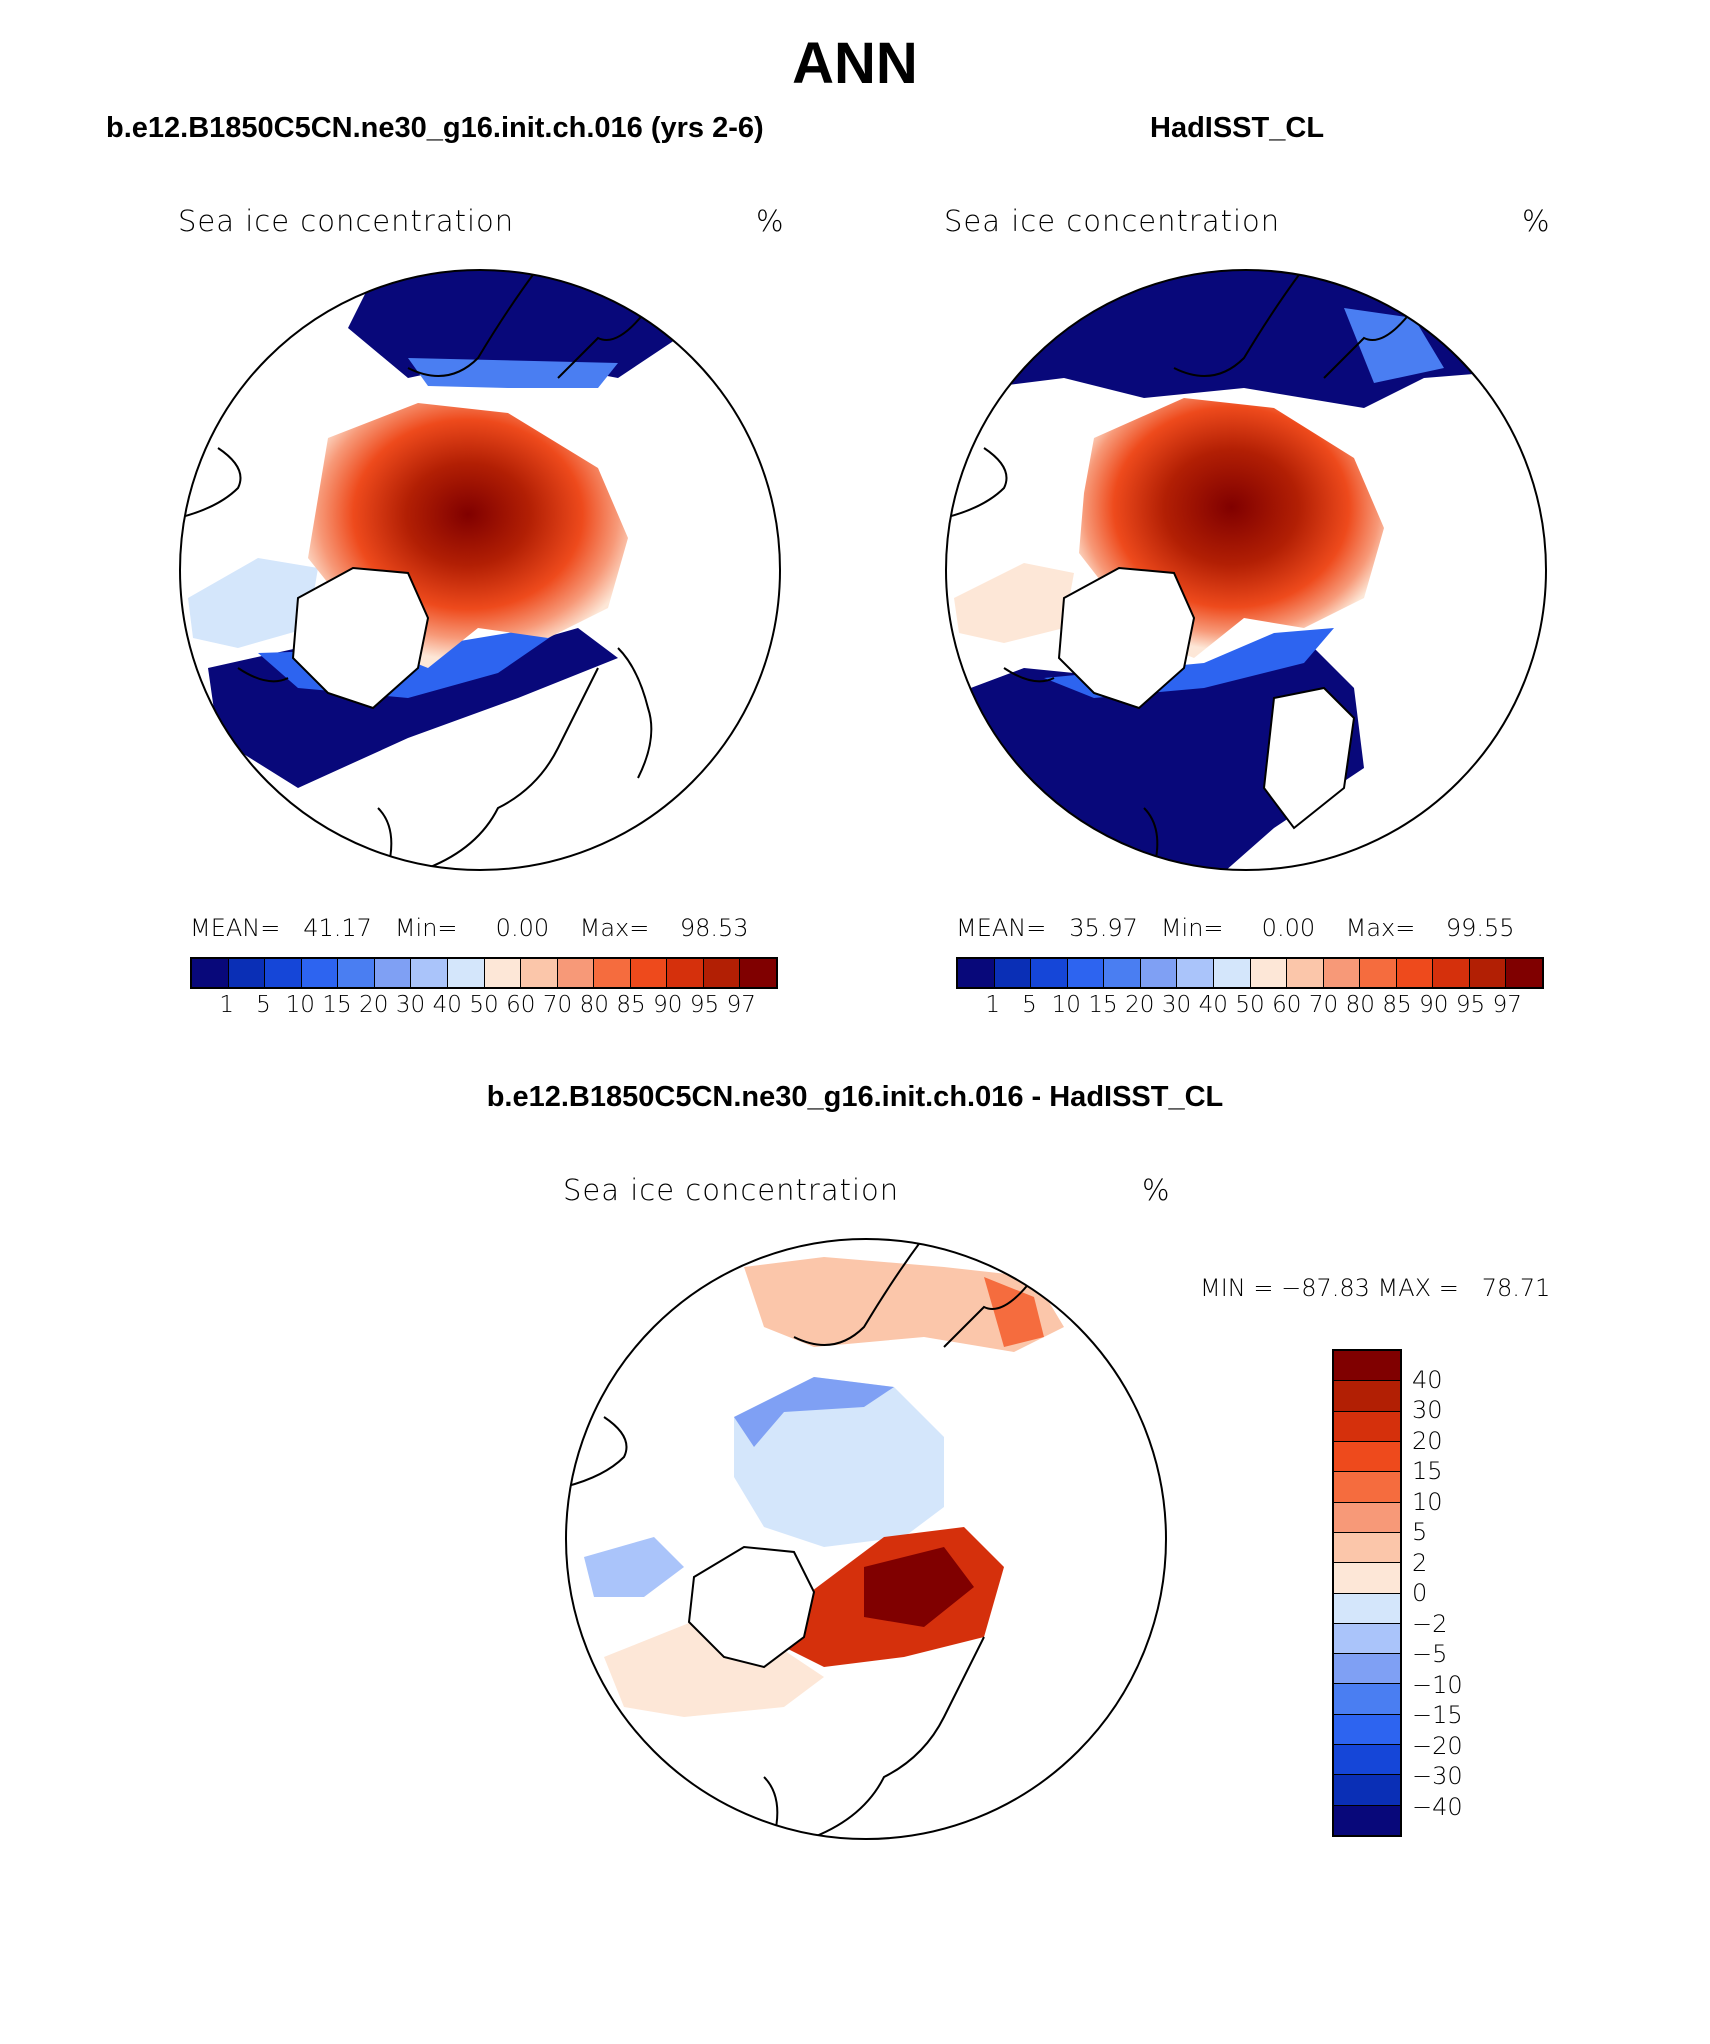  Describe the element at coordinates (904, 1304) in the screenshot. I see `panel3-pacific-anomaly` at that location.